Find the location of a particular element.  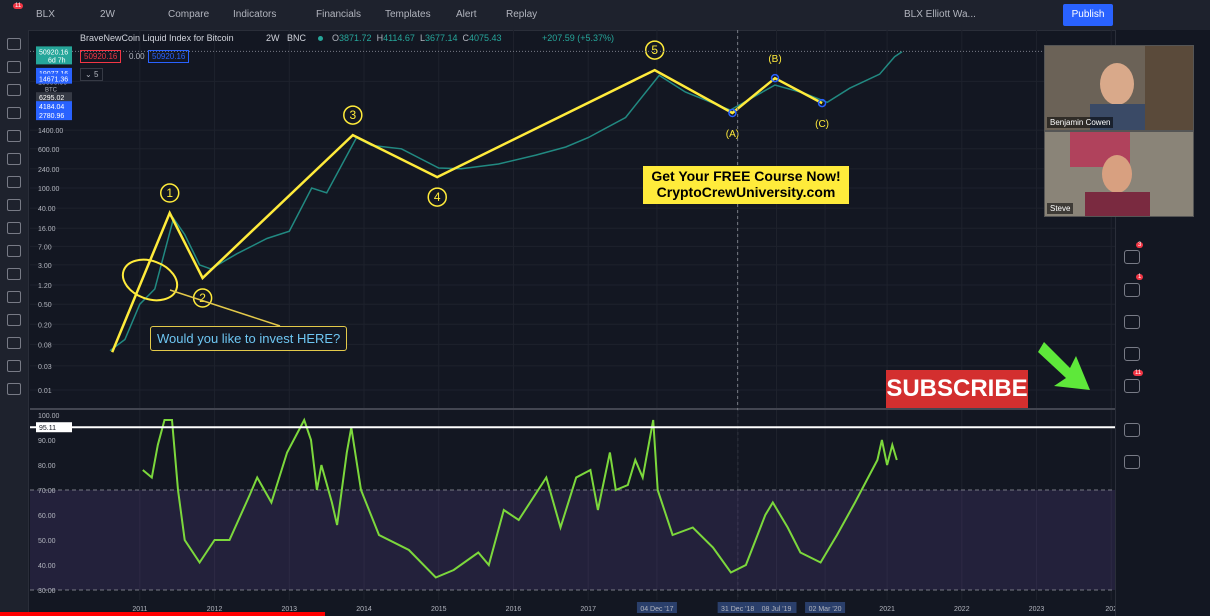

arrow-shape is located at coordinates (1064, 366).